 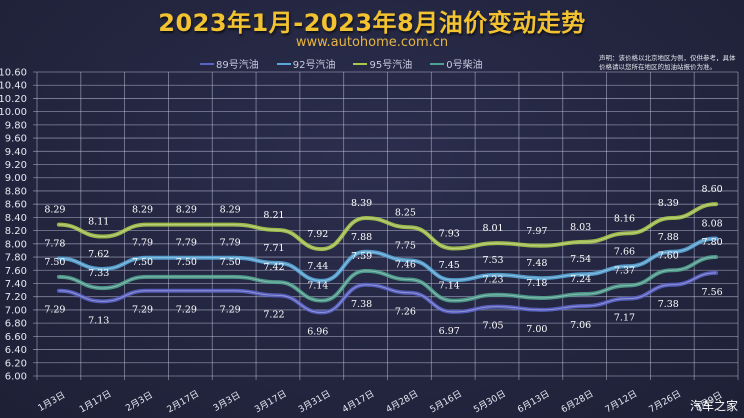 I want to click on data-label: 7.75, so click(x=405, y=245).